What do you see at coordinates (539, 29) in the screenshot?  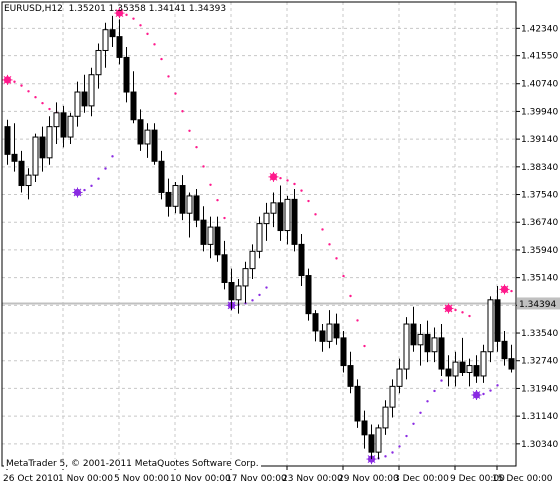 I see `price-tick-label: 1.42340` at bounding box center [539, 29].